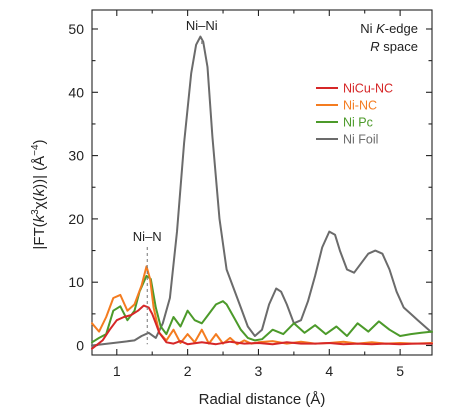  I want to click on ni-ni-label: Ni–Ni, so click(202, 25).